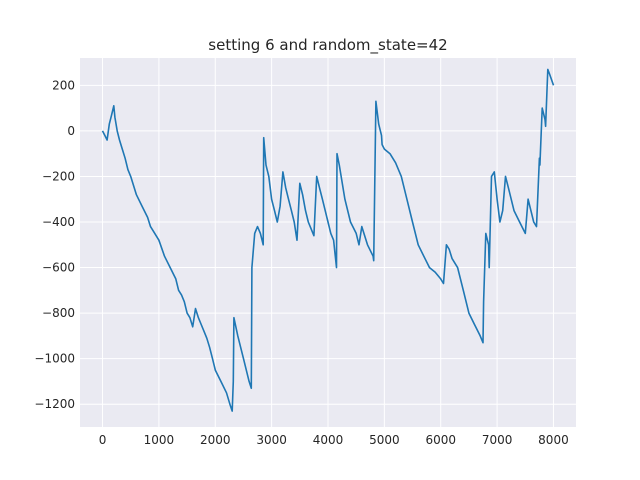 This screenshot has width=640, height=480. Describe the element at coordinates (553, 440) in the screenshot. I see `x-tick-label: 8000` at that location.